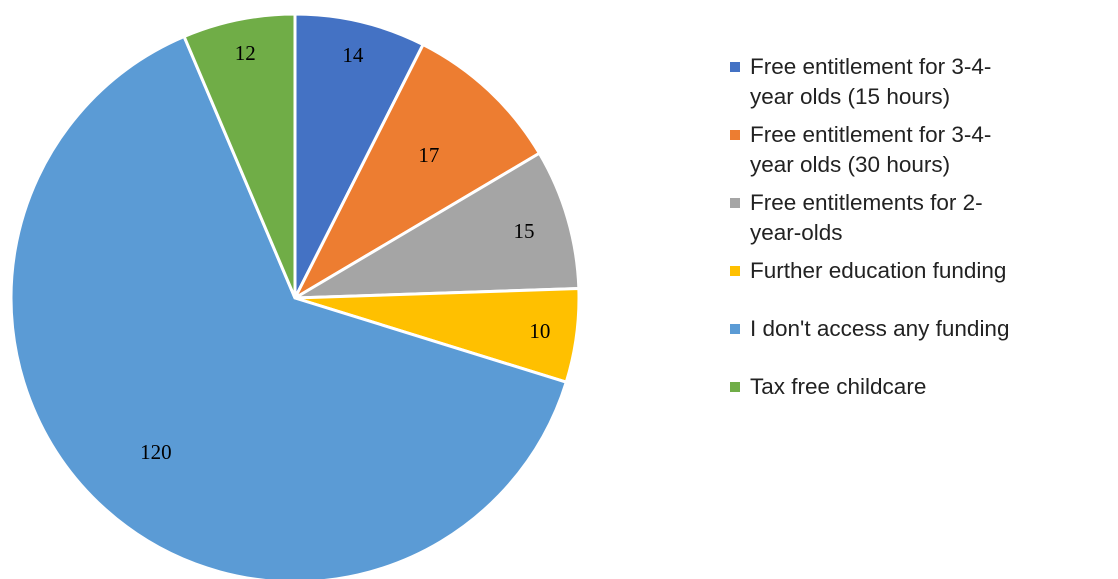 The image size is (1118, 579). I want to click on legend-label: year-olds, so click(796, 232).